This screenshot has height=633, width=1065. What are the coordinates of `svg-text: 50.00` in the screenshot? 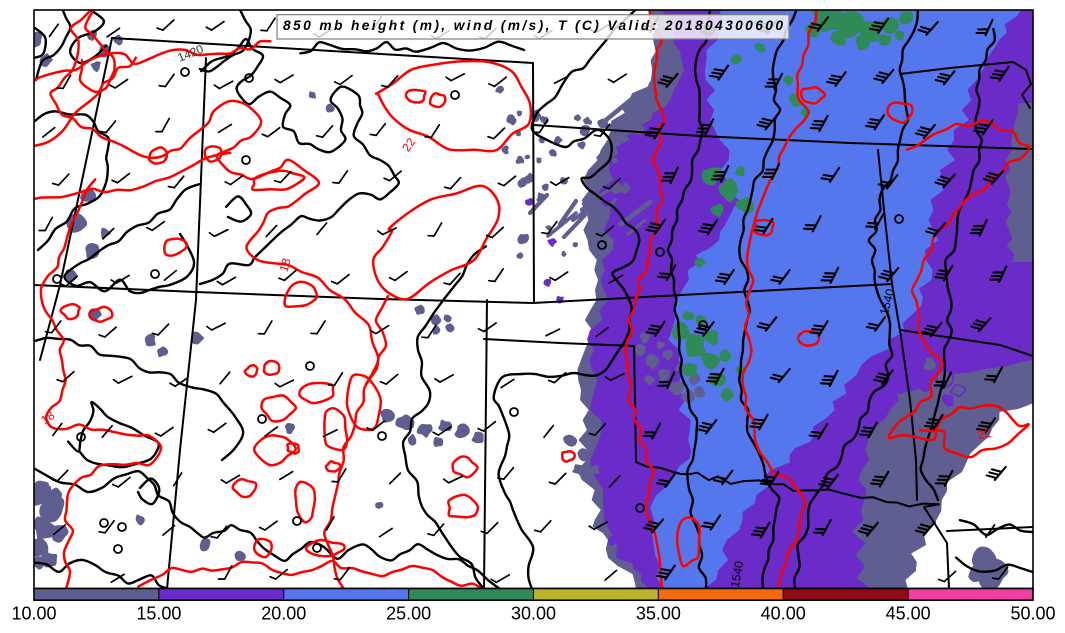 It's located at (1032, 614).